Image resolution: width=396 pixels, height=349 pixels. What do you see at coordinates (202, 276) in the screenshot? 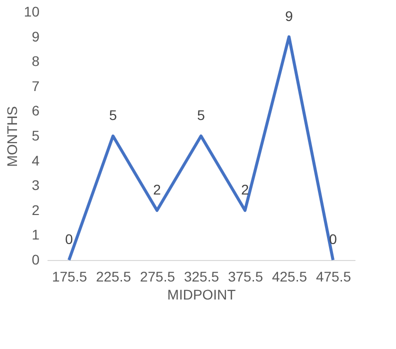
I see `x-tick-label: 325.5` at bounding box center [202, 276].